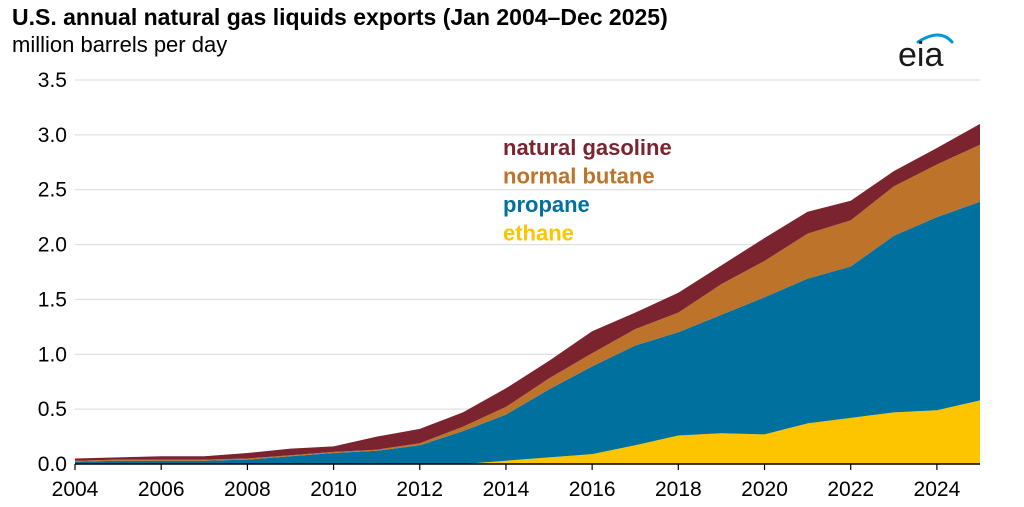 This screenshot has width=1024, height=507. Describe the element at coordinates (52, 409) in the screenshot. I see `y-tick-label: 0.5` at that location.